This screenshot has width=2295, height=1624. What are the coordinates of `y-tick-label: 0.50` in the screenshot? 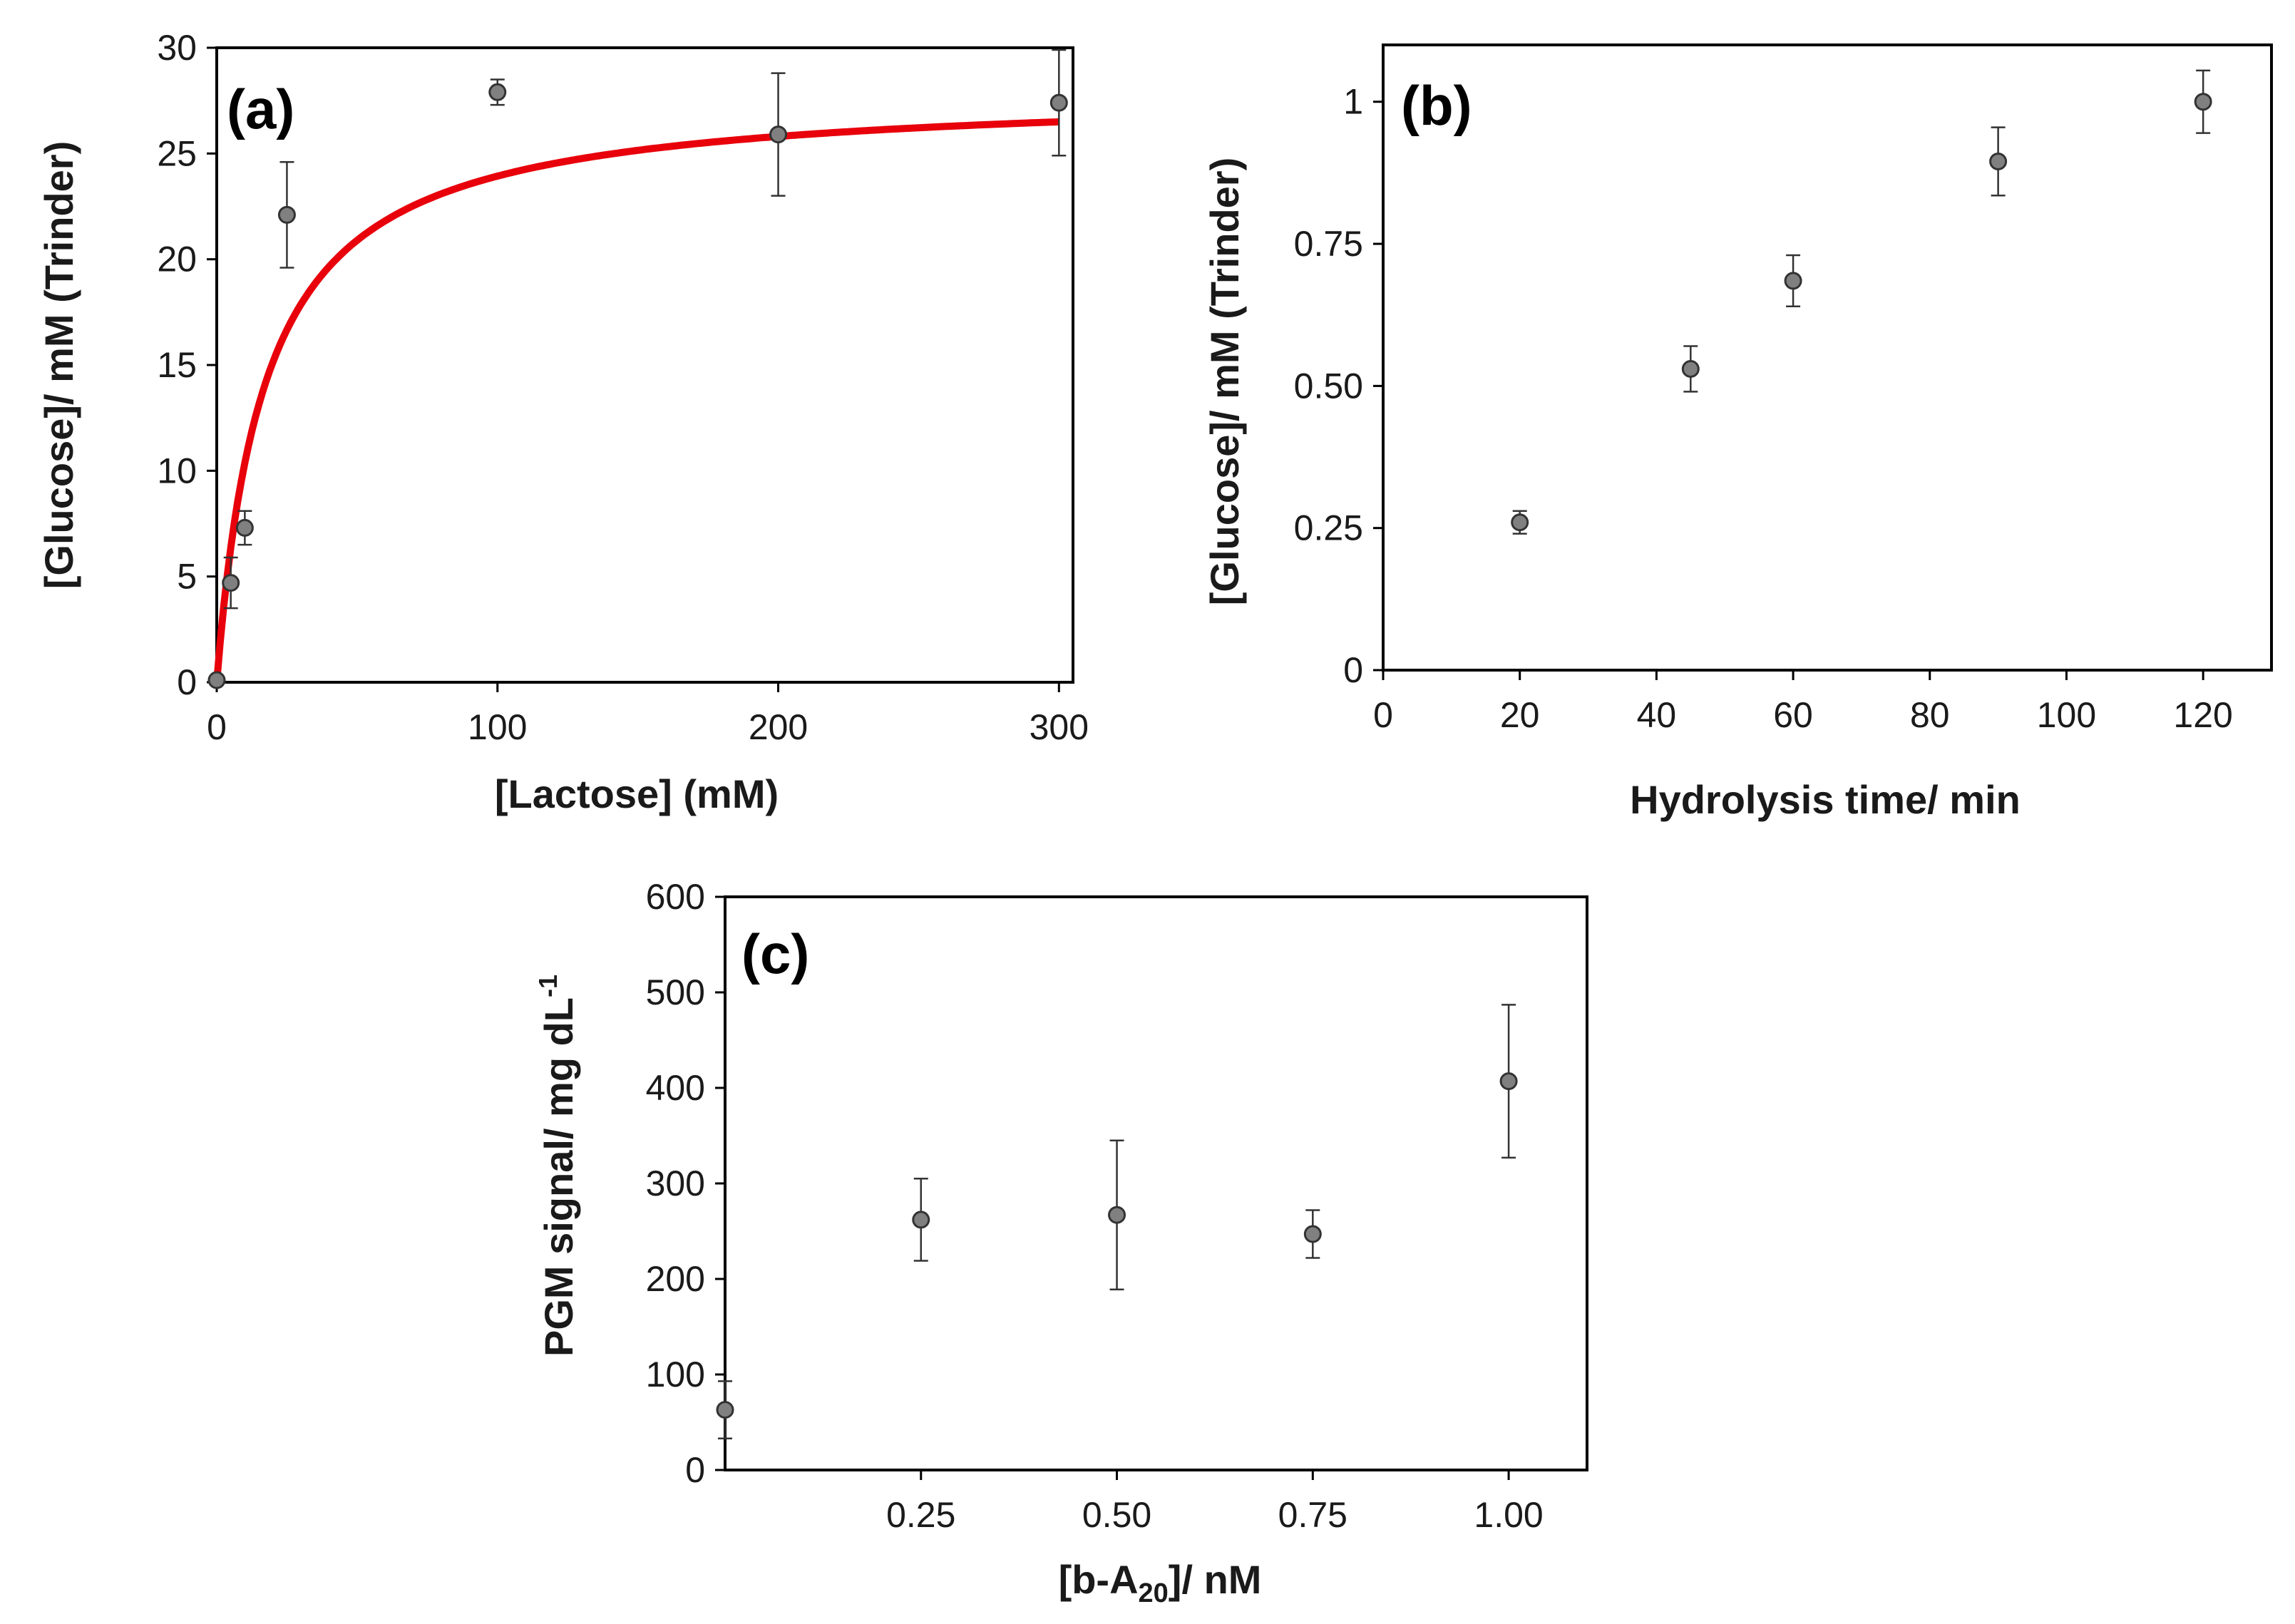 It's located at (1328, 386).